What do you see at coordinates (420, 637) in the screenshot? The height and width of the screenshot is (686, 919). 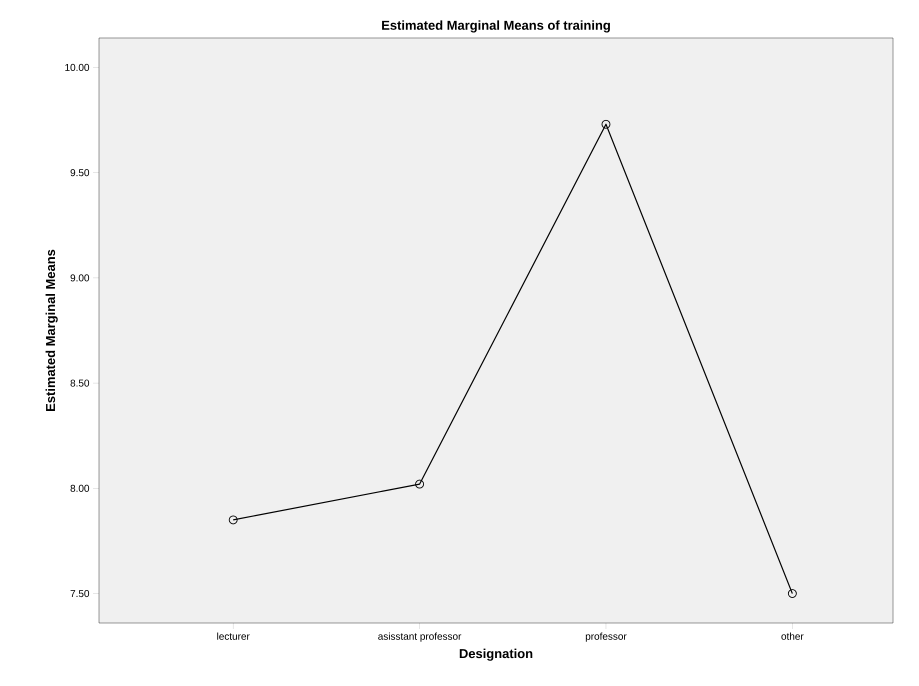 I see `x-tick-label: asisstant professor` at bounding box center [420, 637].